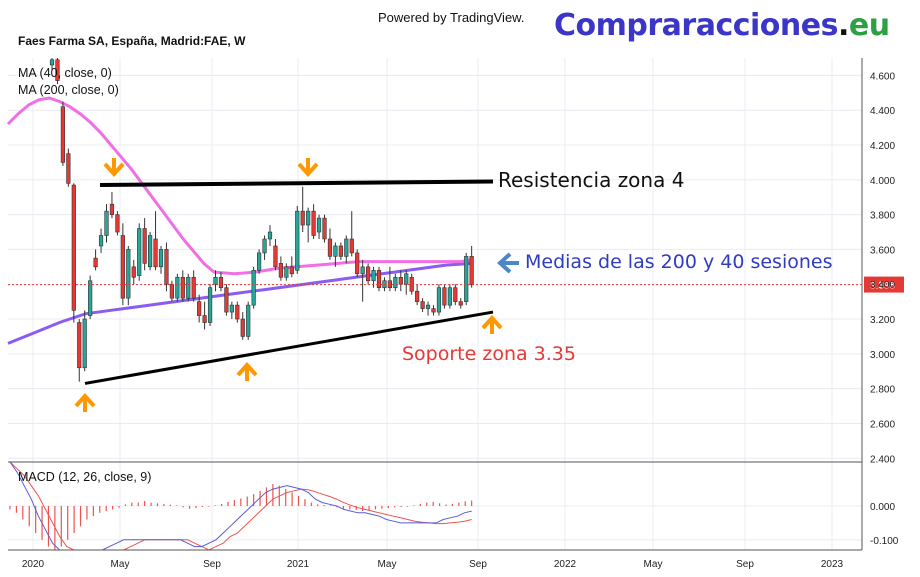 Image resolution: width=920 pixels, height=577 pixels. What do you see at coordinates (504, 263) in the screenshot?
I see `blue-arrow-head` at bounding box center [504, 263].